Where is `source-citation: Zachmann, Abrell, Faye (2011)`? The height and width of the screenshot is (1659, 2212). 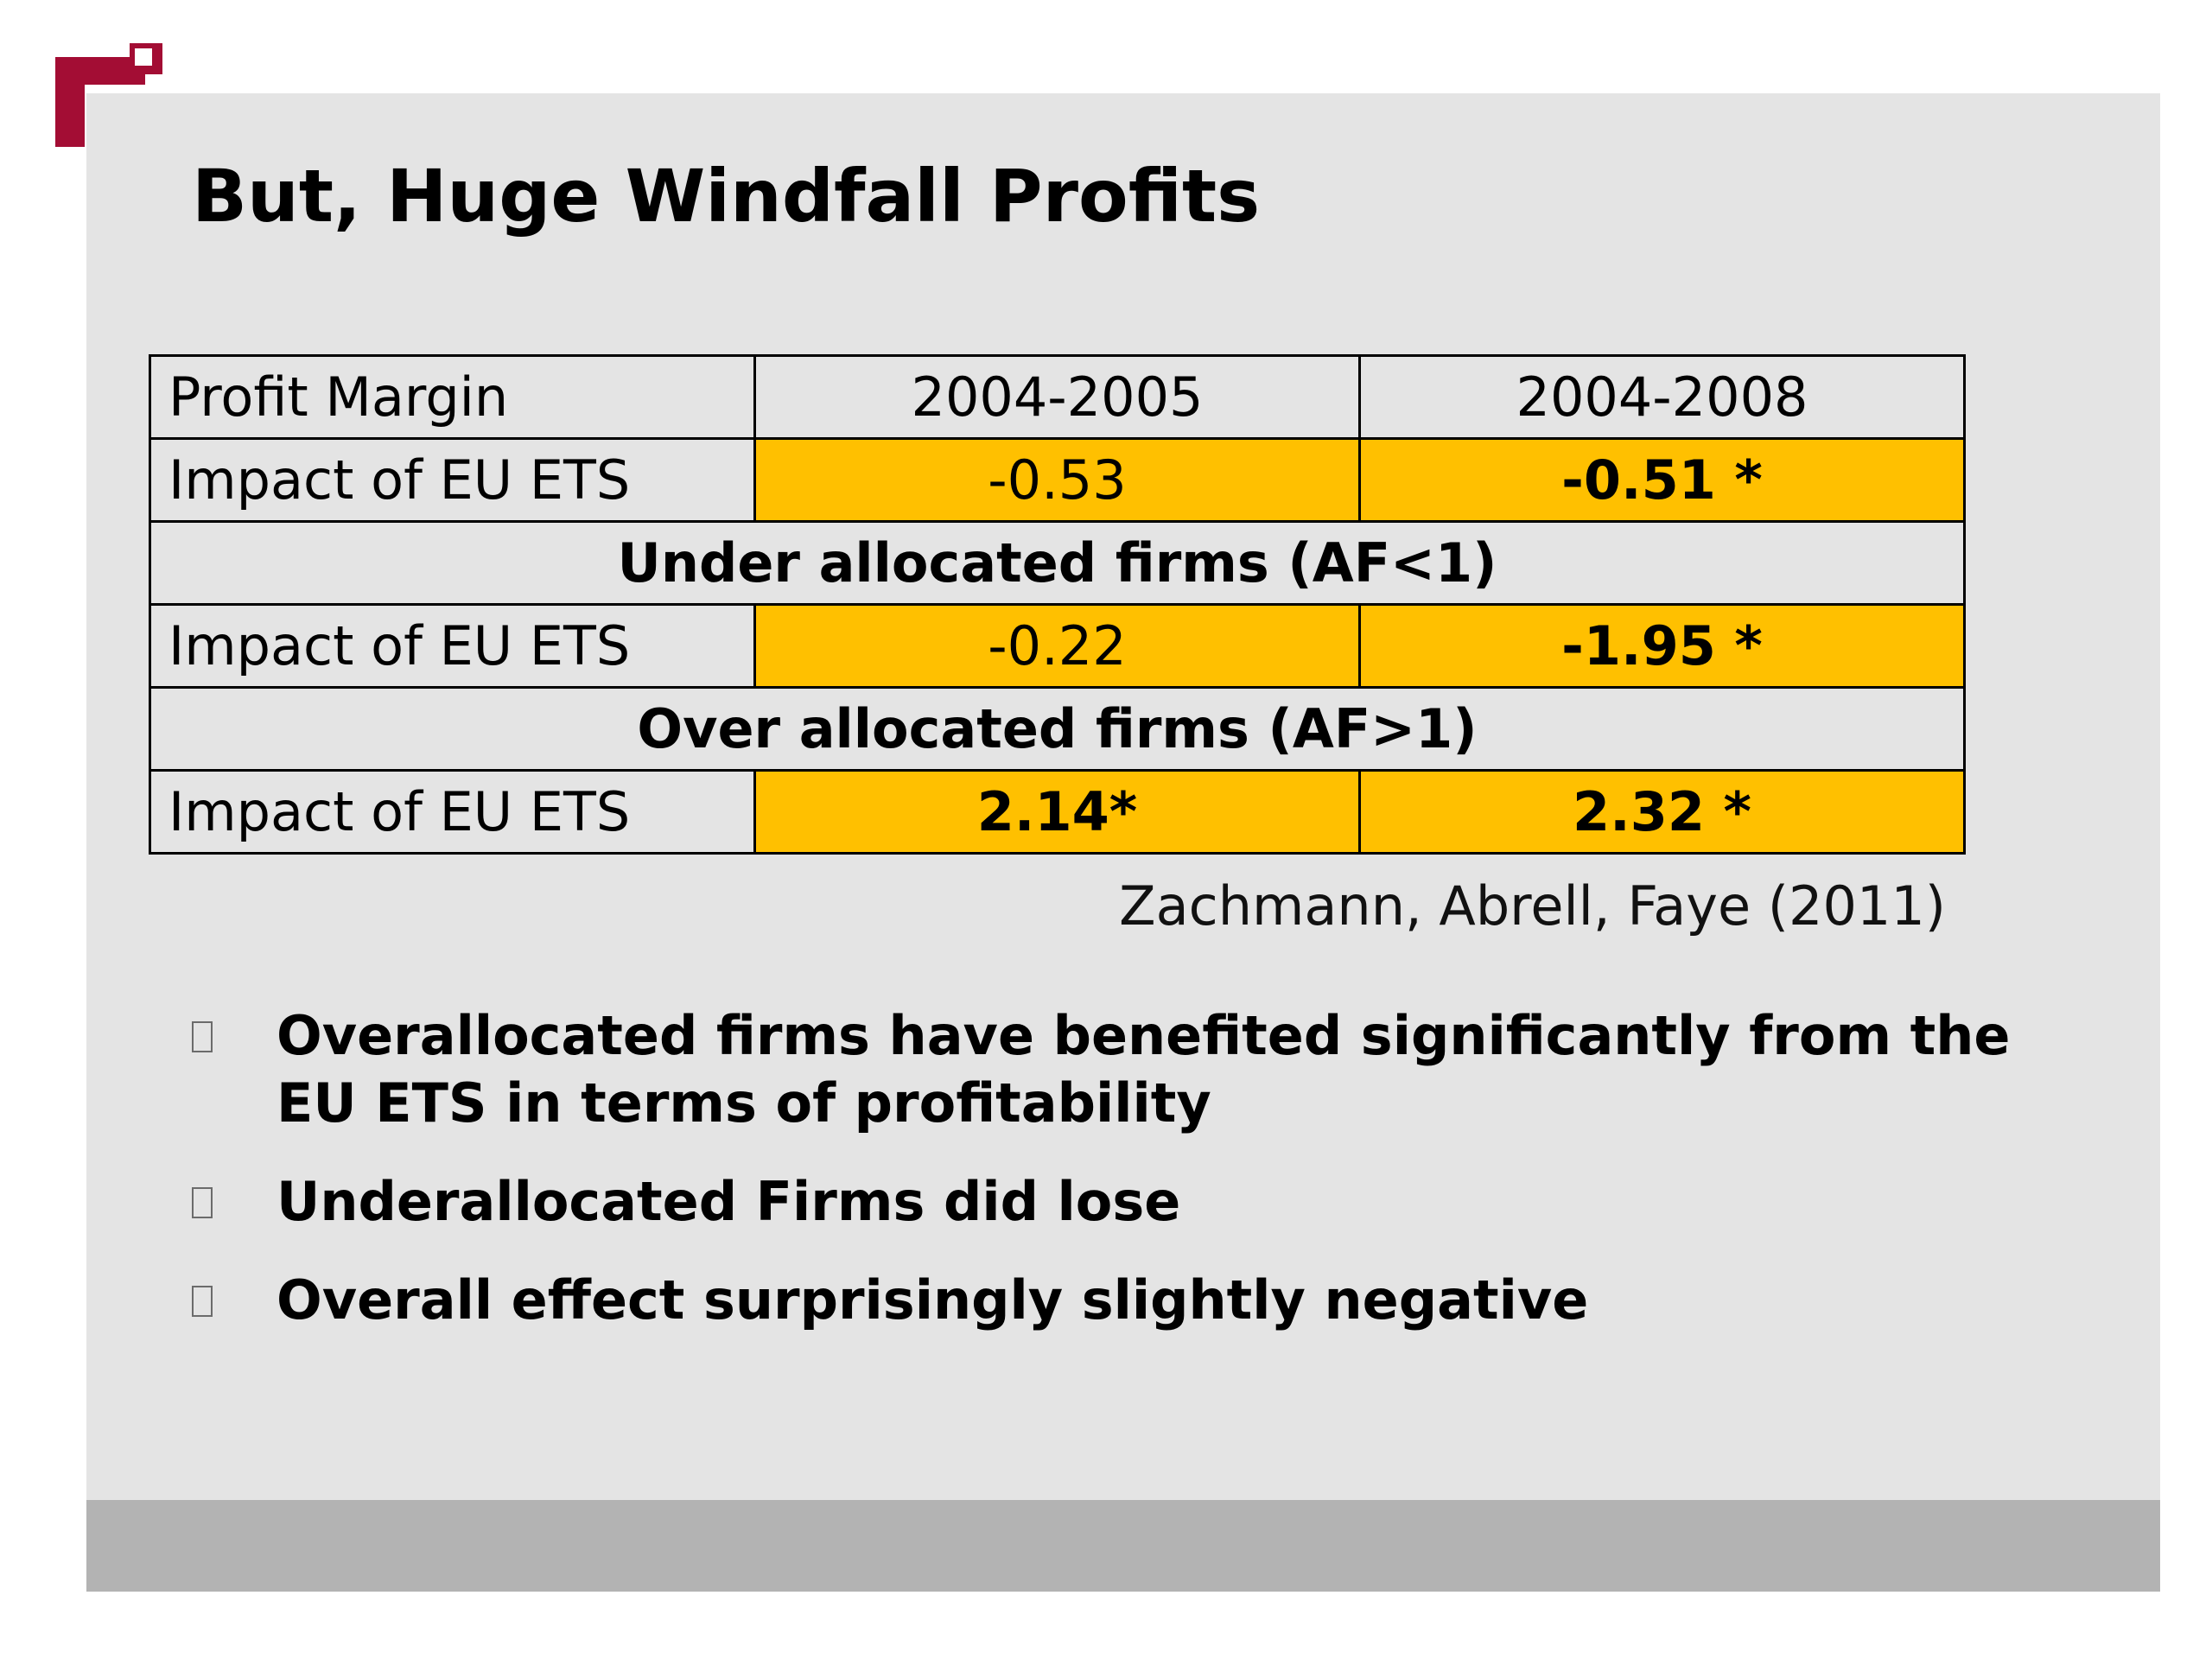 source-citation: Zachmann, Abrell, Faye (2011) is located at coordinates (1532, 906).